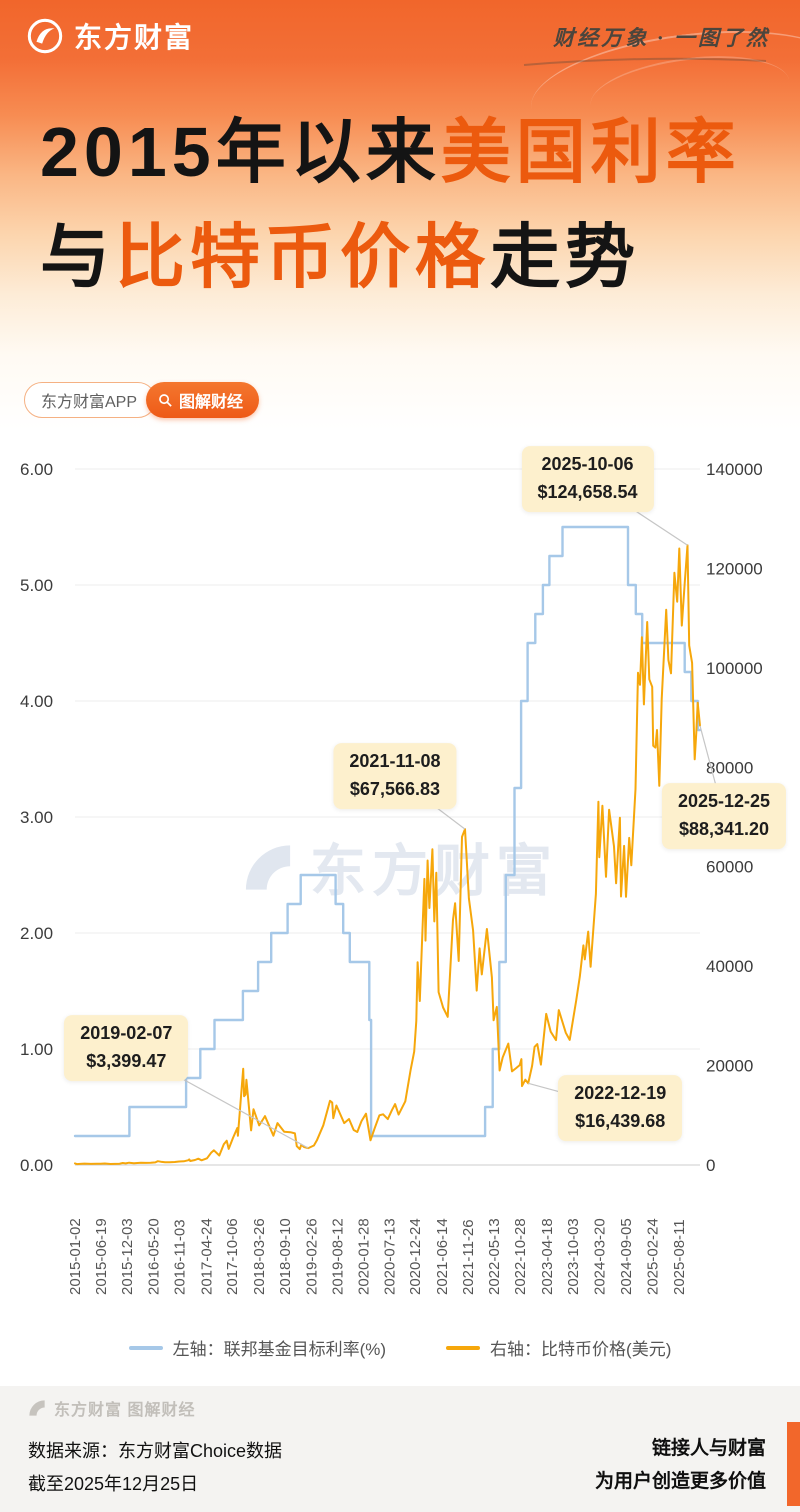  What do you see at coordinates (36, 469) in the screenshot?
I see `left-axis-tick: 6.00` at bounding box center [36, 469].